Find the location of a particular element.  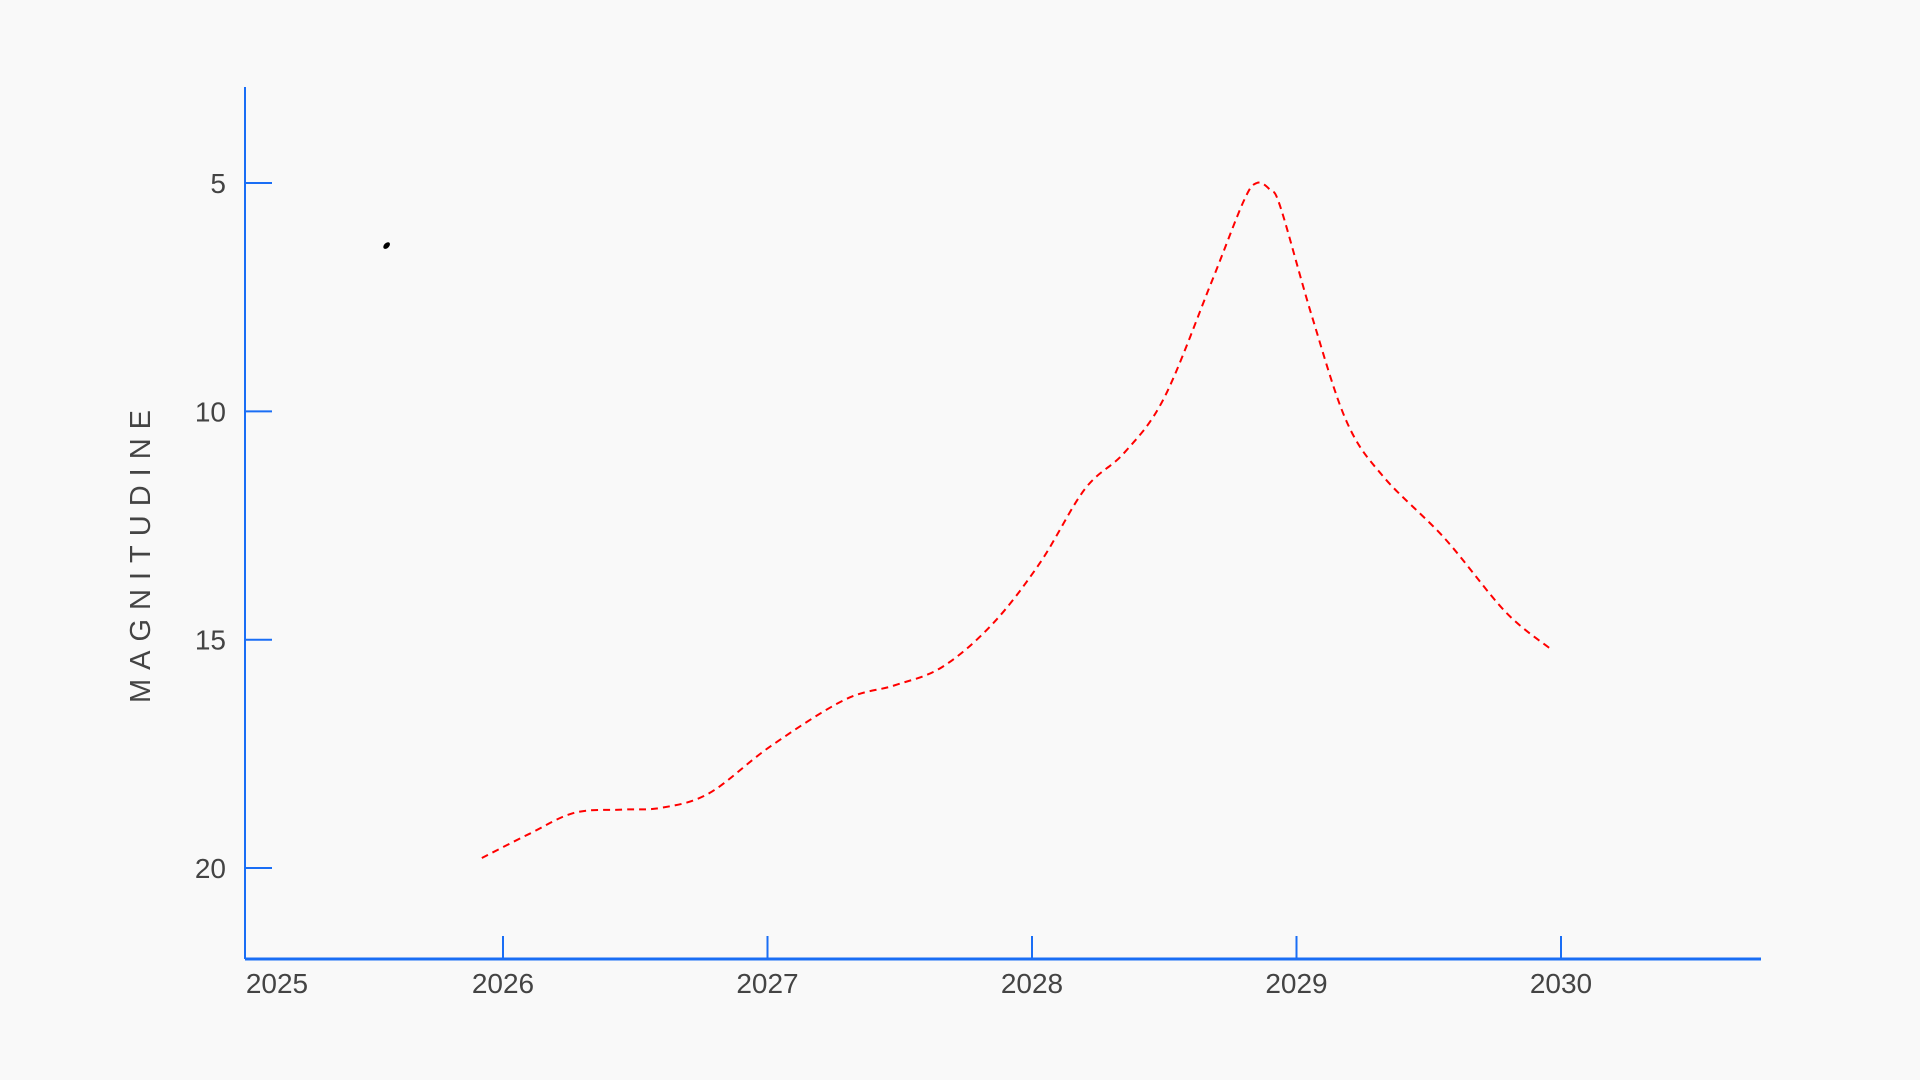

data-point is located at coordinates (386, 245).